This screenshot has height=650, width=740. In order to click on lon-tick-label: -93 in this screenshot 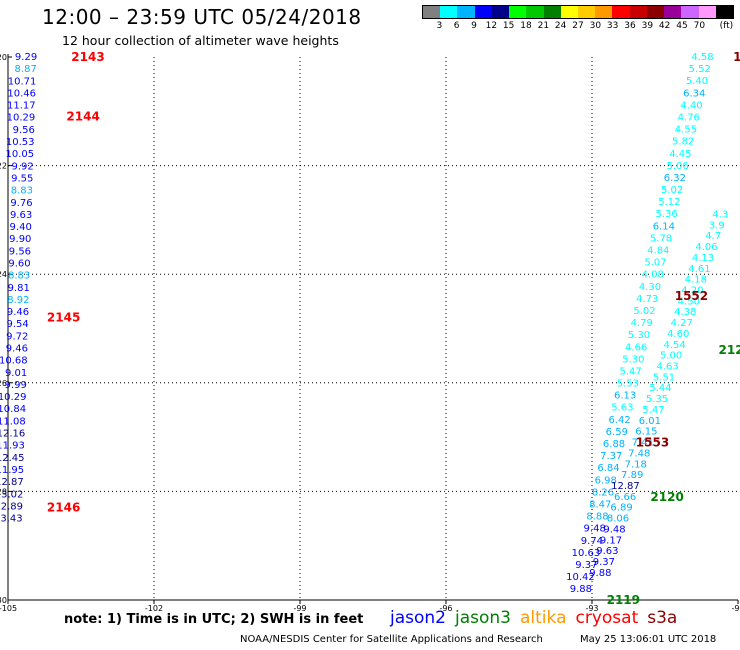, I will do `click(591, 608)`.